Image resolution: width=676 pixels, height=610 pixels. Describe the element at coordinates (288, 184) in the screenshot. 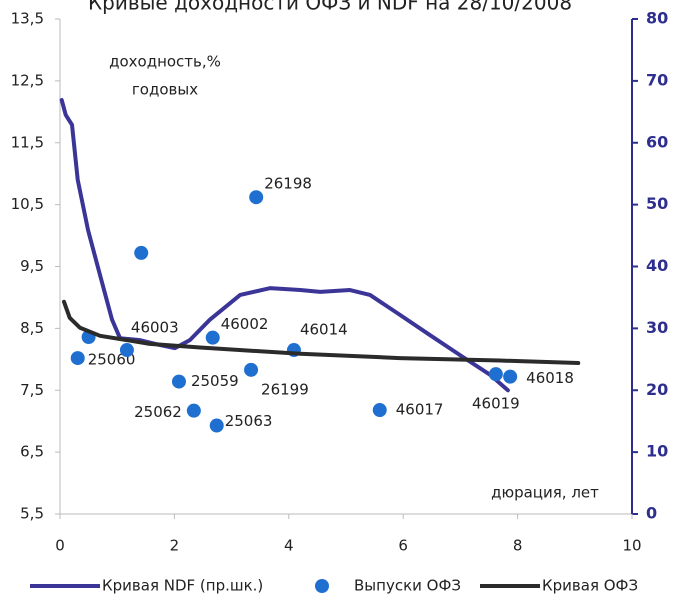

I see `data-label: 26198` at that location.